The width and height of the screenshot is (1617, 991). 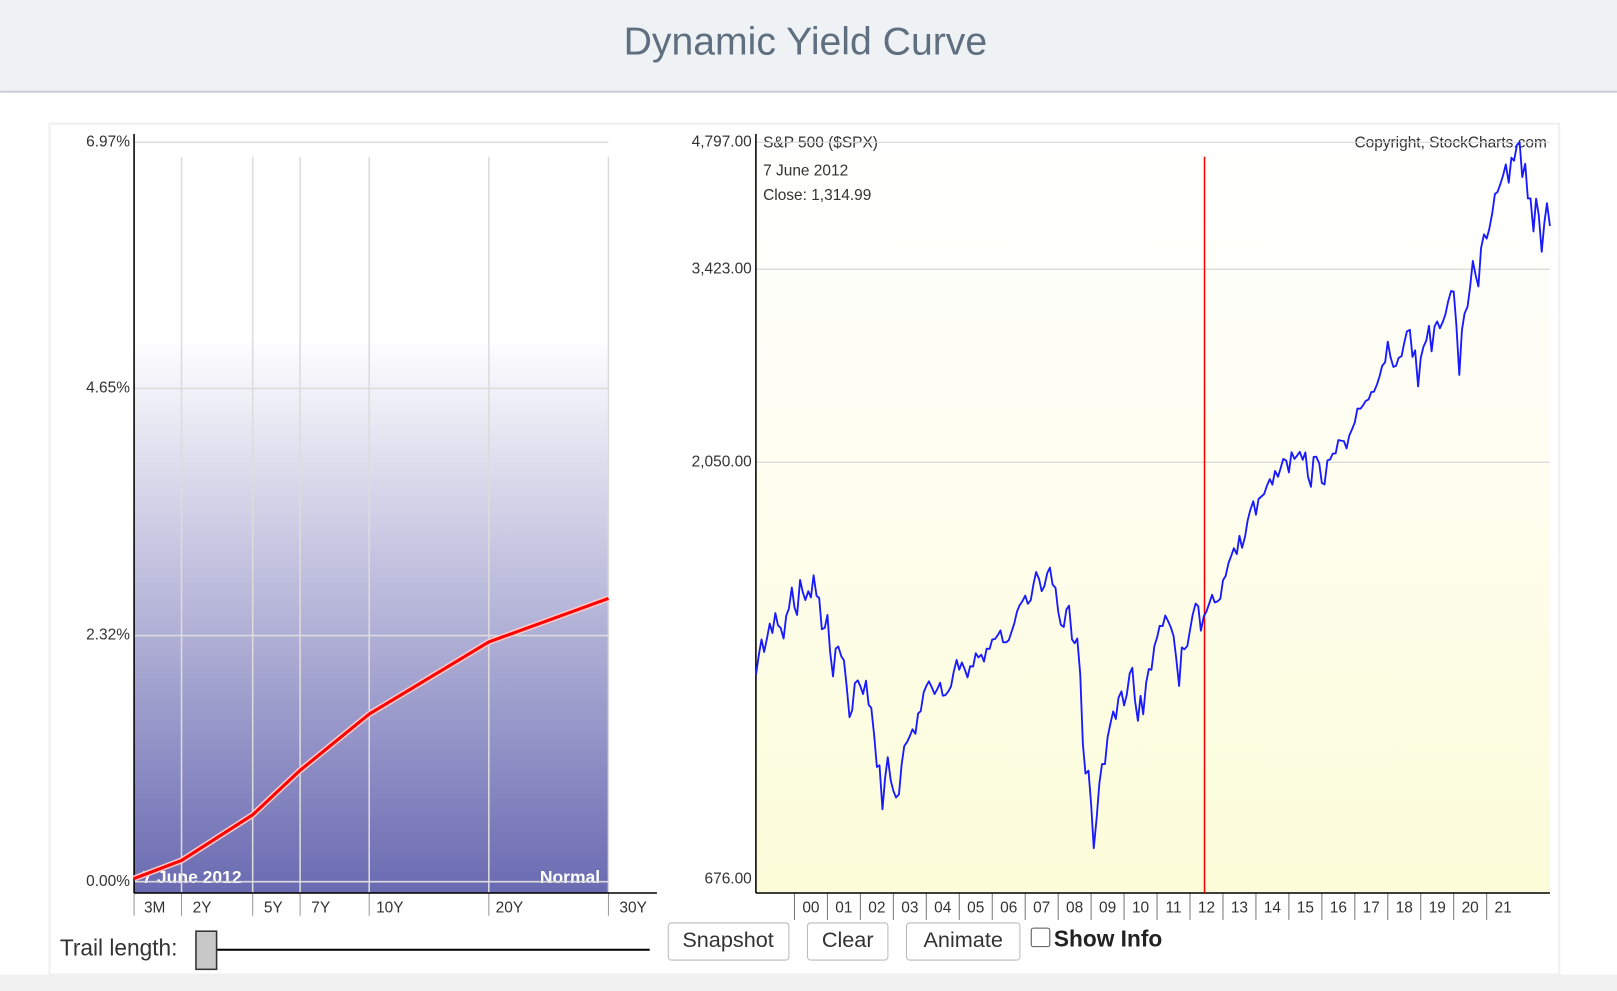 I want to click on y-tick-label: 3,423.00, so click(x=722, y=268).